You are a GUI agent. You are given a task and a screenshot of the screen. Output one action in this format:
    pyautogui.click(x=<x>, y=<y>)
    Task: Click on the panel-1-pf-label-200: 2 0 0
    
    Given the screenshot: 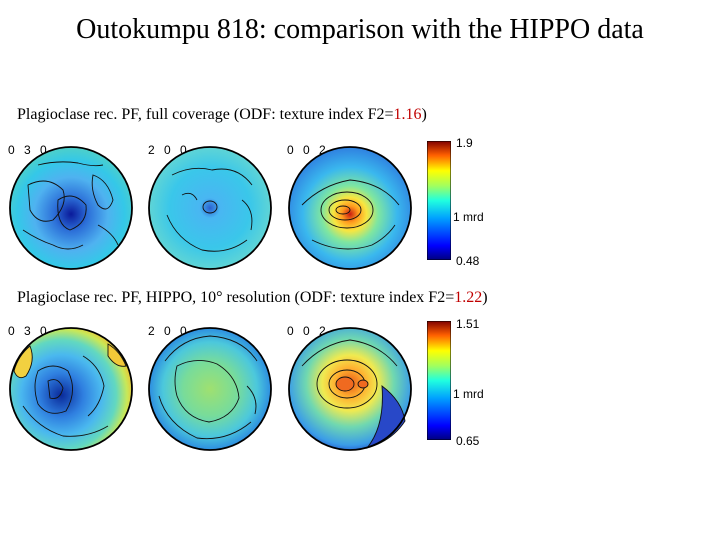 What is the action you would take?
    pyautogui.click(x=169, y=150)
    